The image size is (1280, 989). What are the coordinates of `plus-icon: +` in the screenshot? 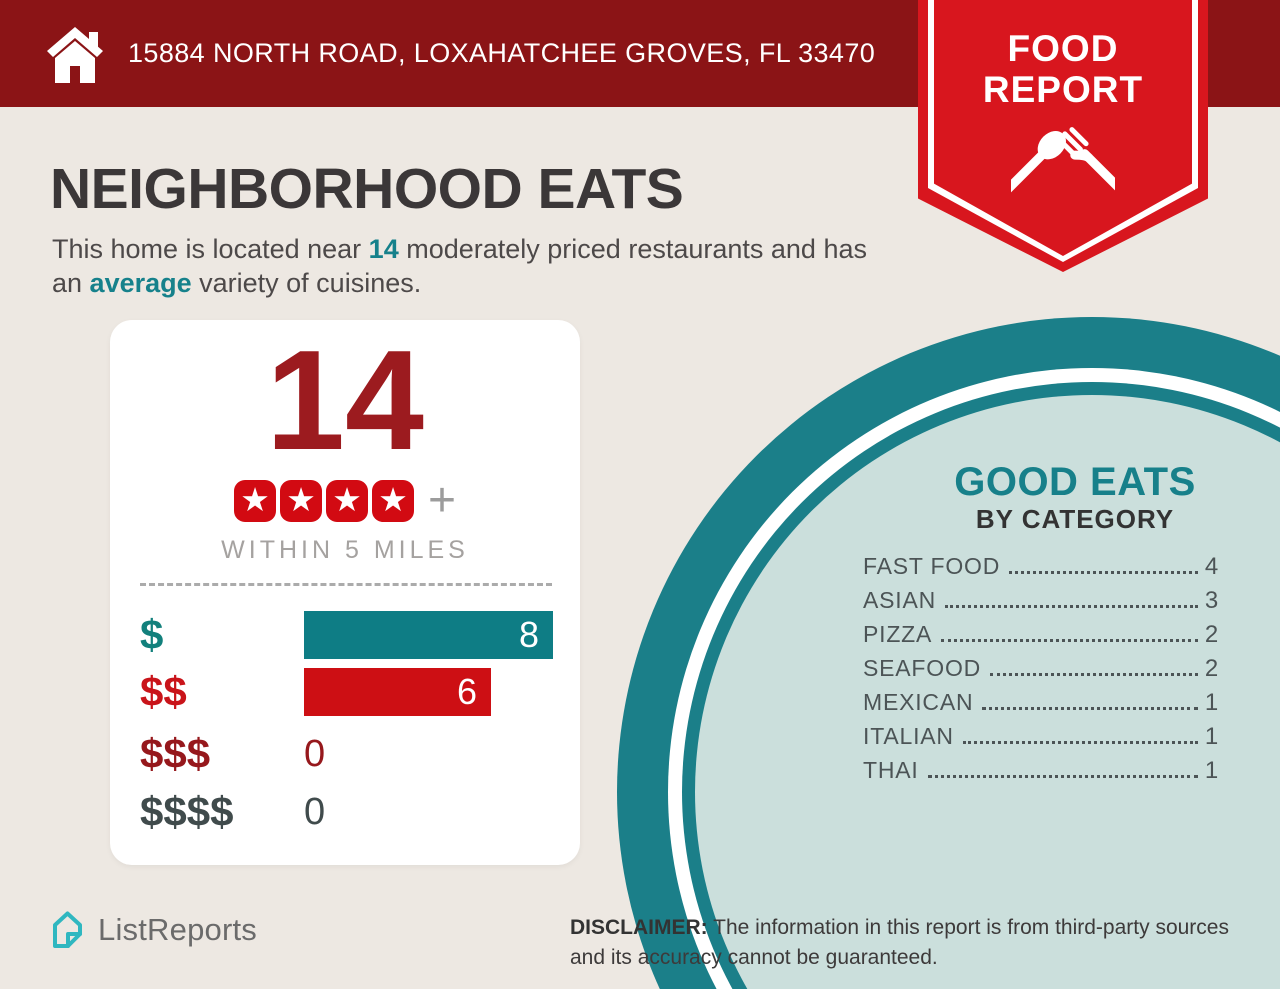 It's located at (442, 500).